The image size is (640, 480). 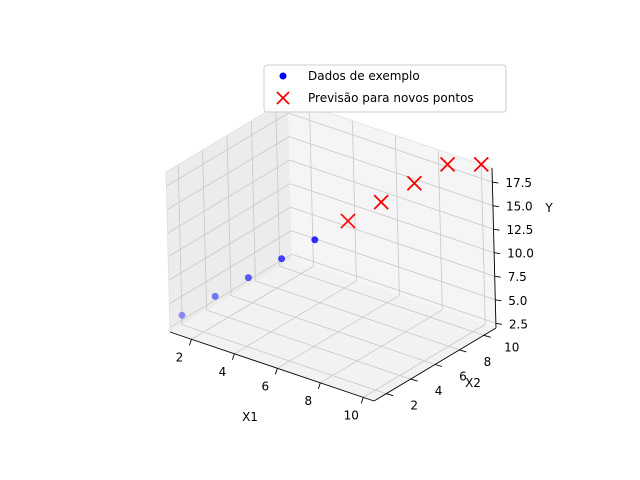 I want to click on z-tick-label: 10.0, so click(x=520, y=254).